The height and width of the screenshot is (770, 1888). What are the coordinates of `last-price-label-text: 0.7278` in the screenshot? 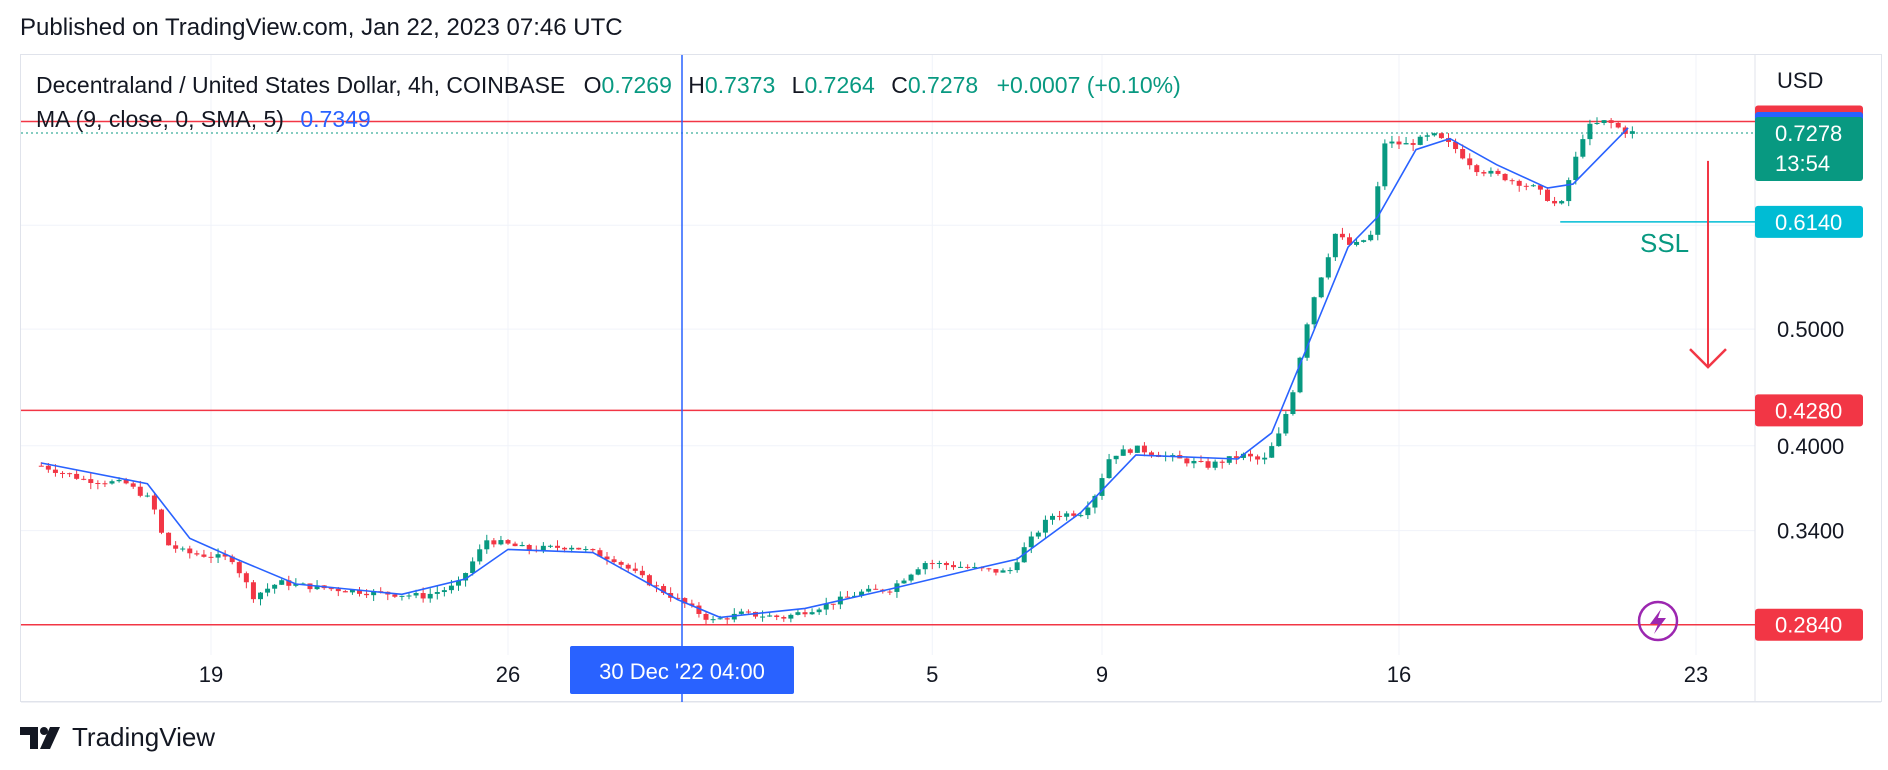 It's located at (1808, 133).